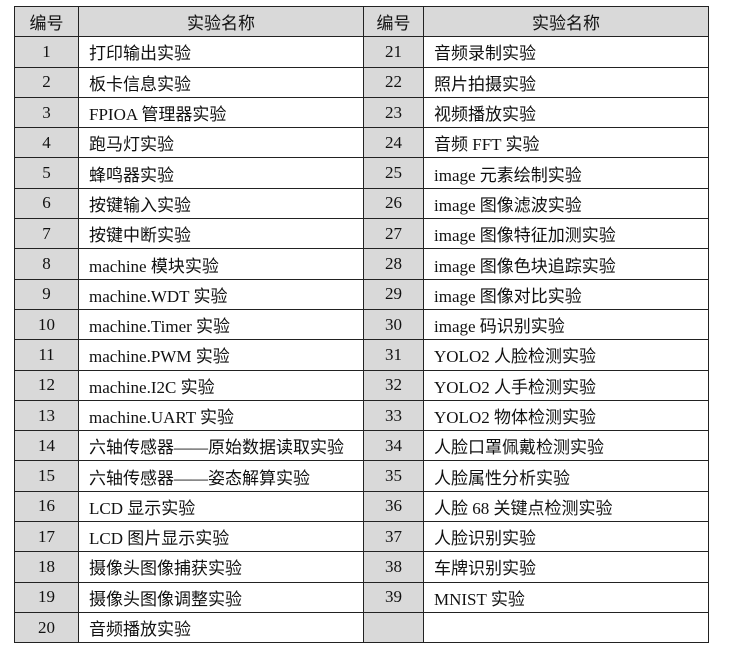  Describe the element at coordinates (566, 567) in the screenshot. I see `experiment-name: 车牌识别实验` at that location.